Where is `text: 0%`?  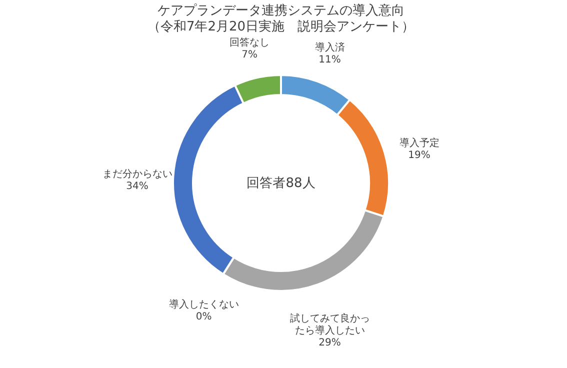
text: 0% is located at coordinates (204, 317).